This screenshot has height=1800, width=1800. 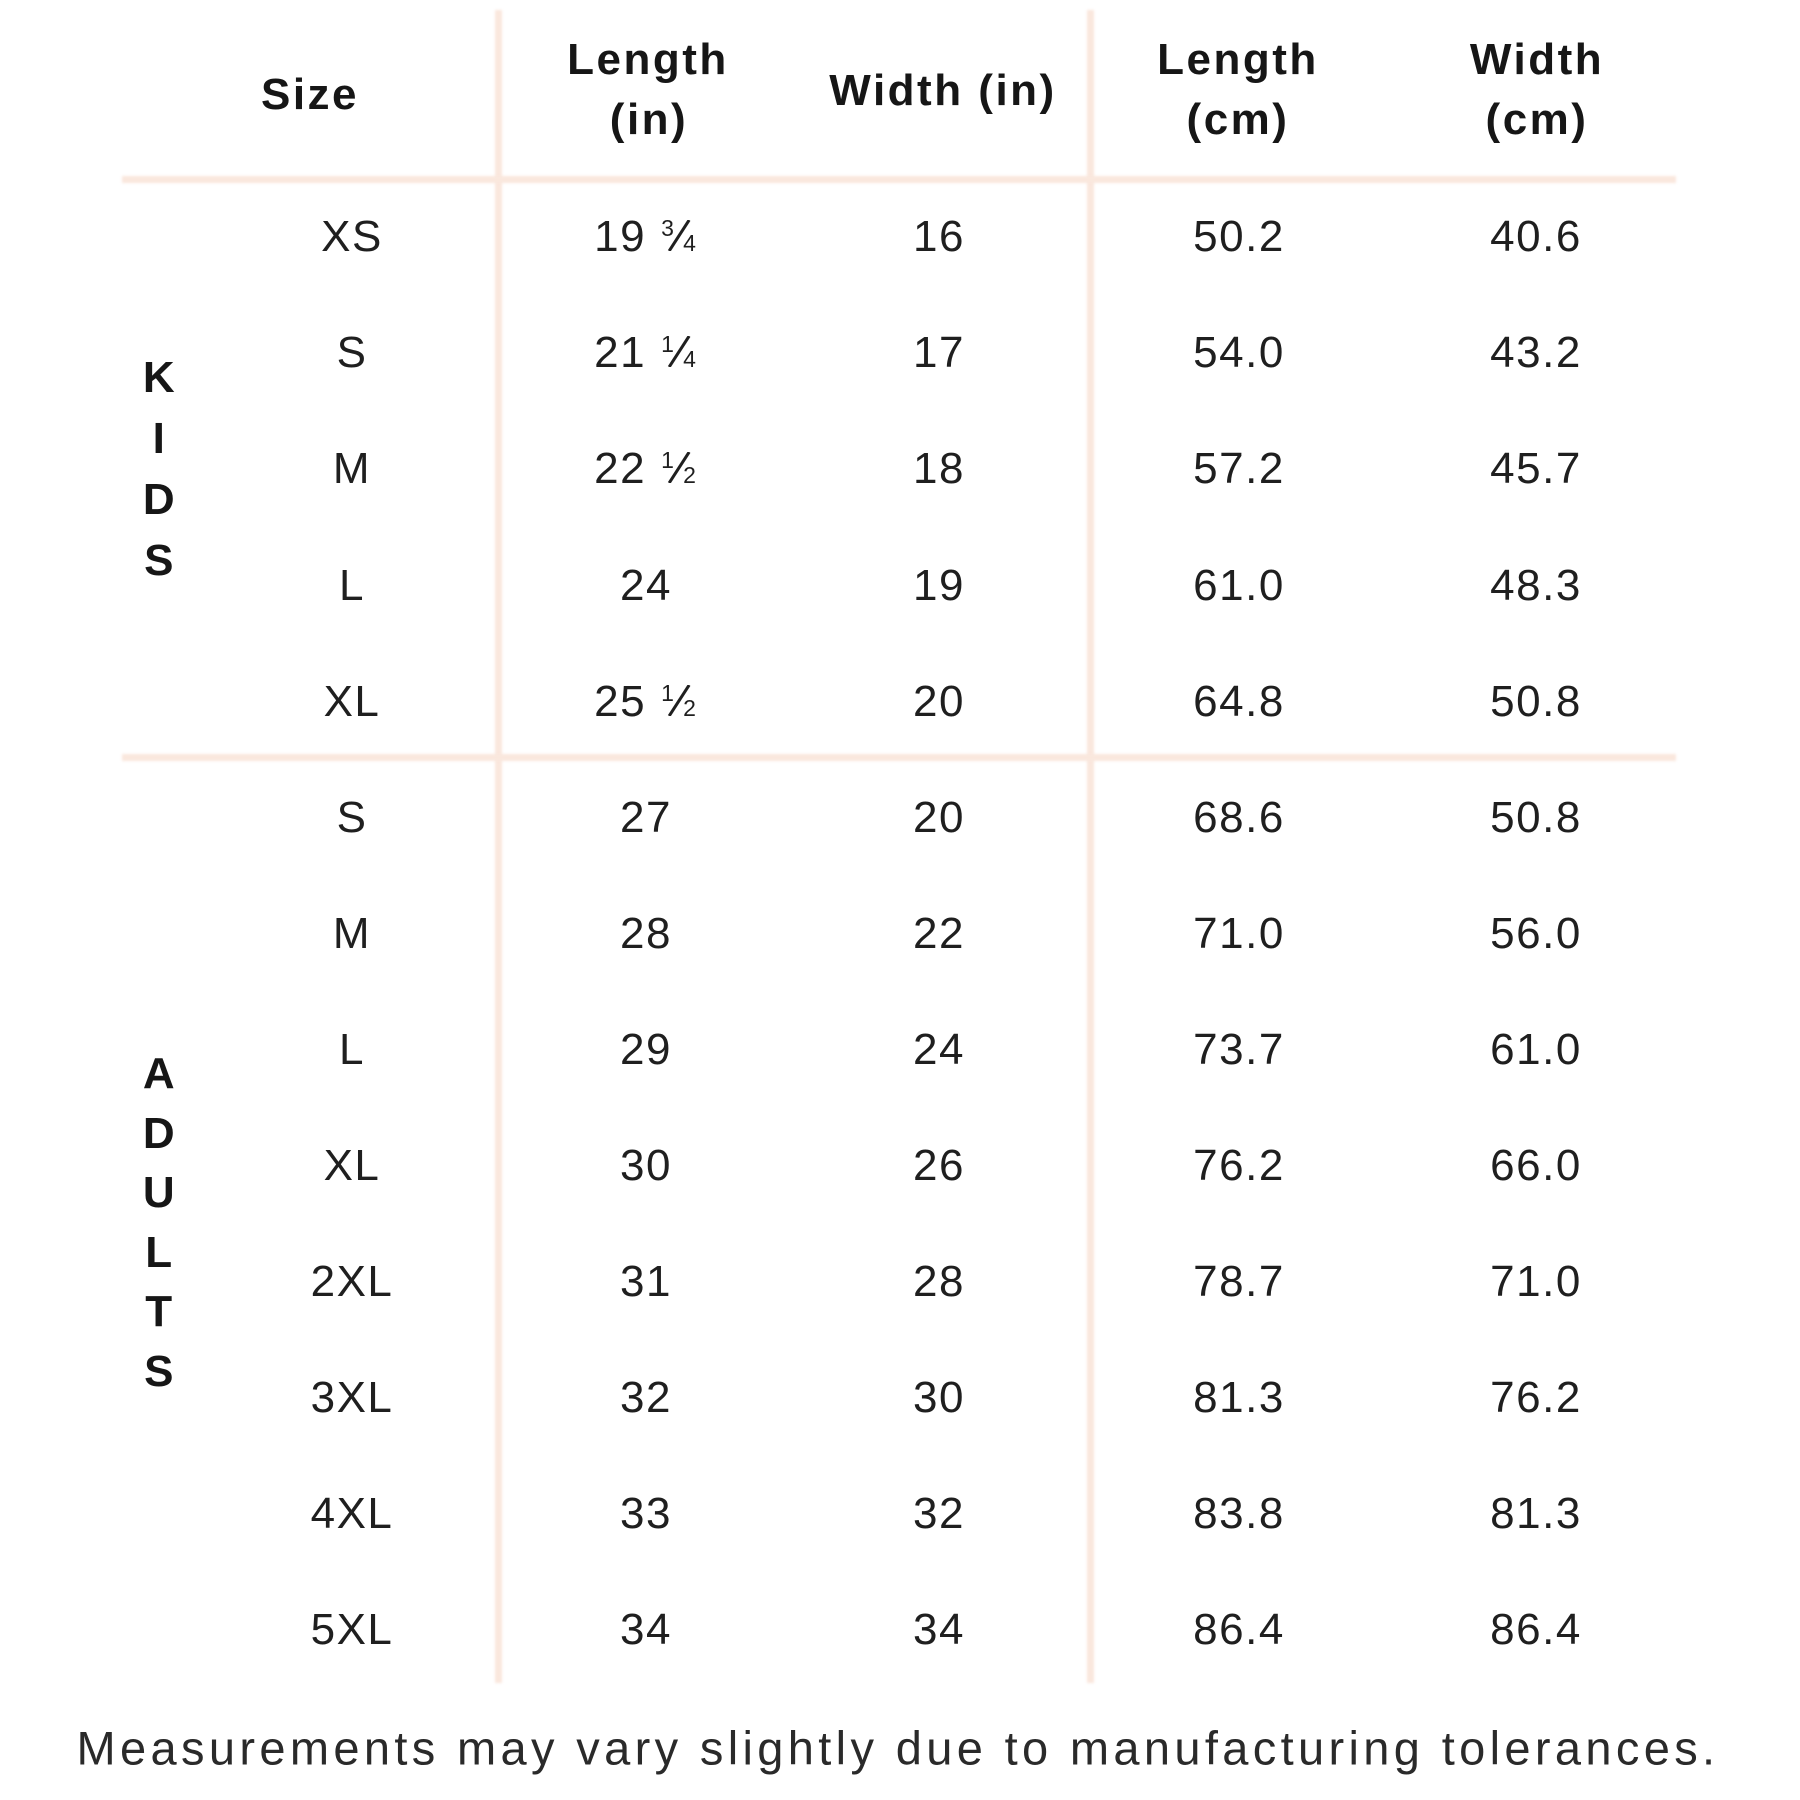 What do you see at coordinates (668, 230) in the screenshot?
I see `svg-text: 3` at bounding box center [668, 230].